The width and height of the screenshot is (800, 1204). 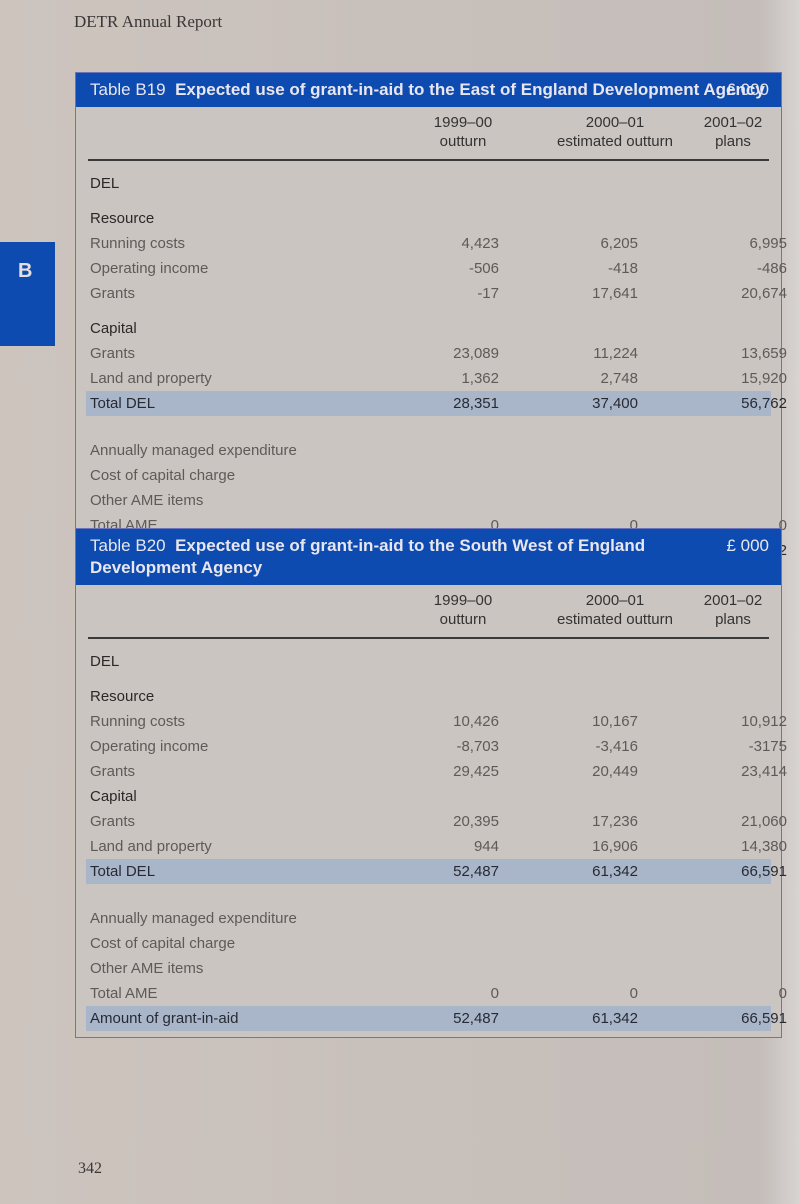 What do you see at coordinates (438, 353) in the screenshot?
I see `table-row: Grants 23,089 11,224 13,659` at bounding box center [438, 353].